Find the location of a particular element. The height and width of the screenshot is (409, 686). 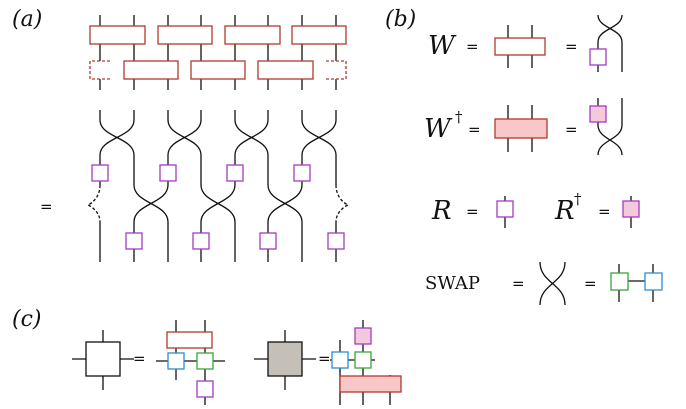

panel-label: (a) is located at coordinates (27, 19).